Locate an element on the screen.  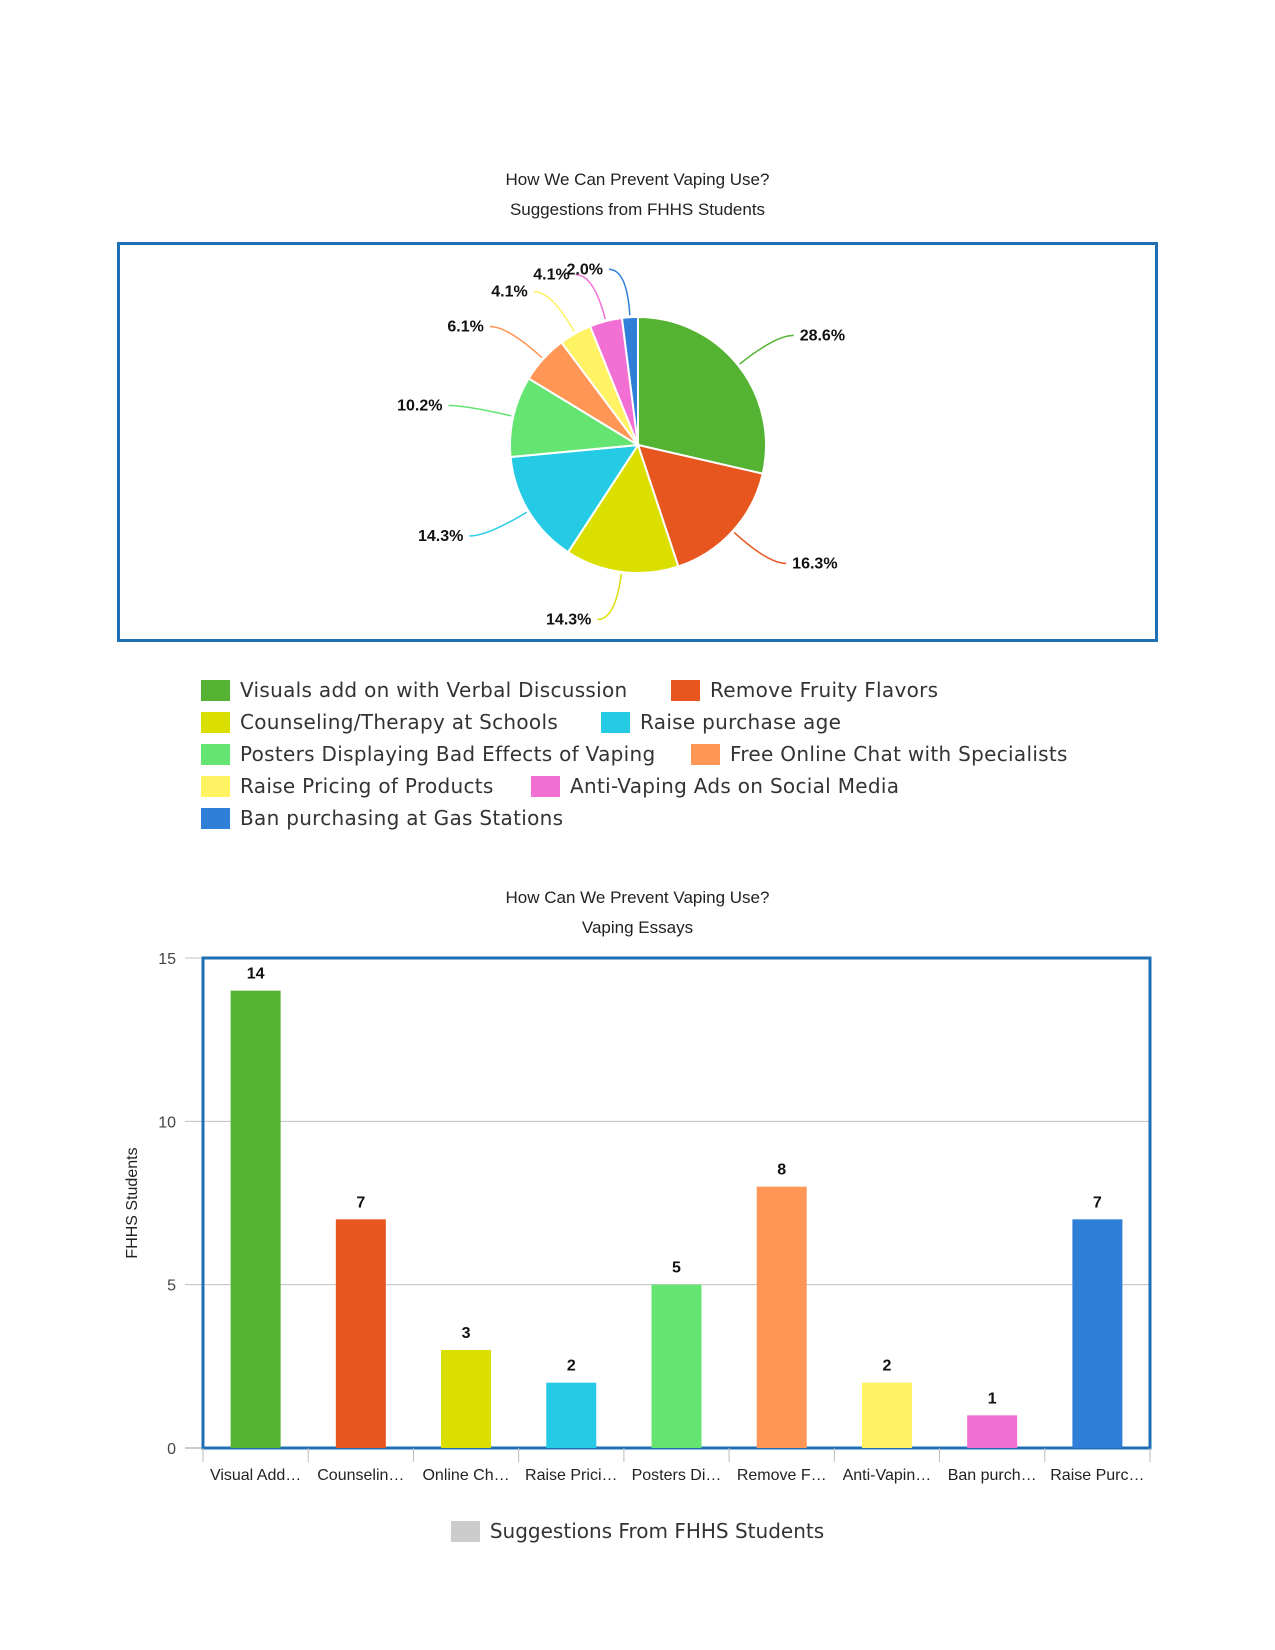
pie-data-label: 2.0% is located at coordinates (584, 269).